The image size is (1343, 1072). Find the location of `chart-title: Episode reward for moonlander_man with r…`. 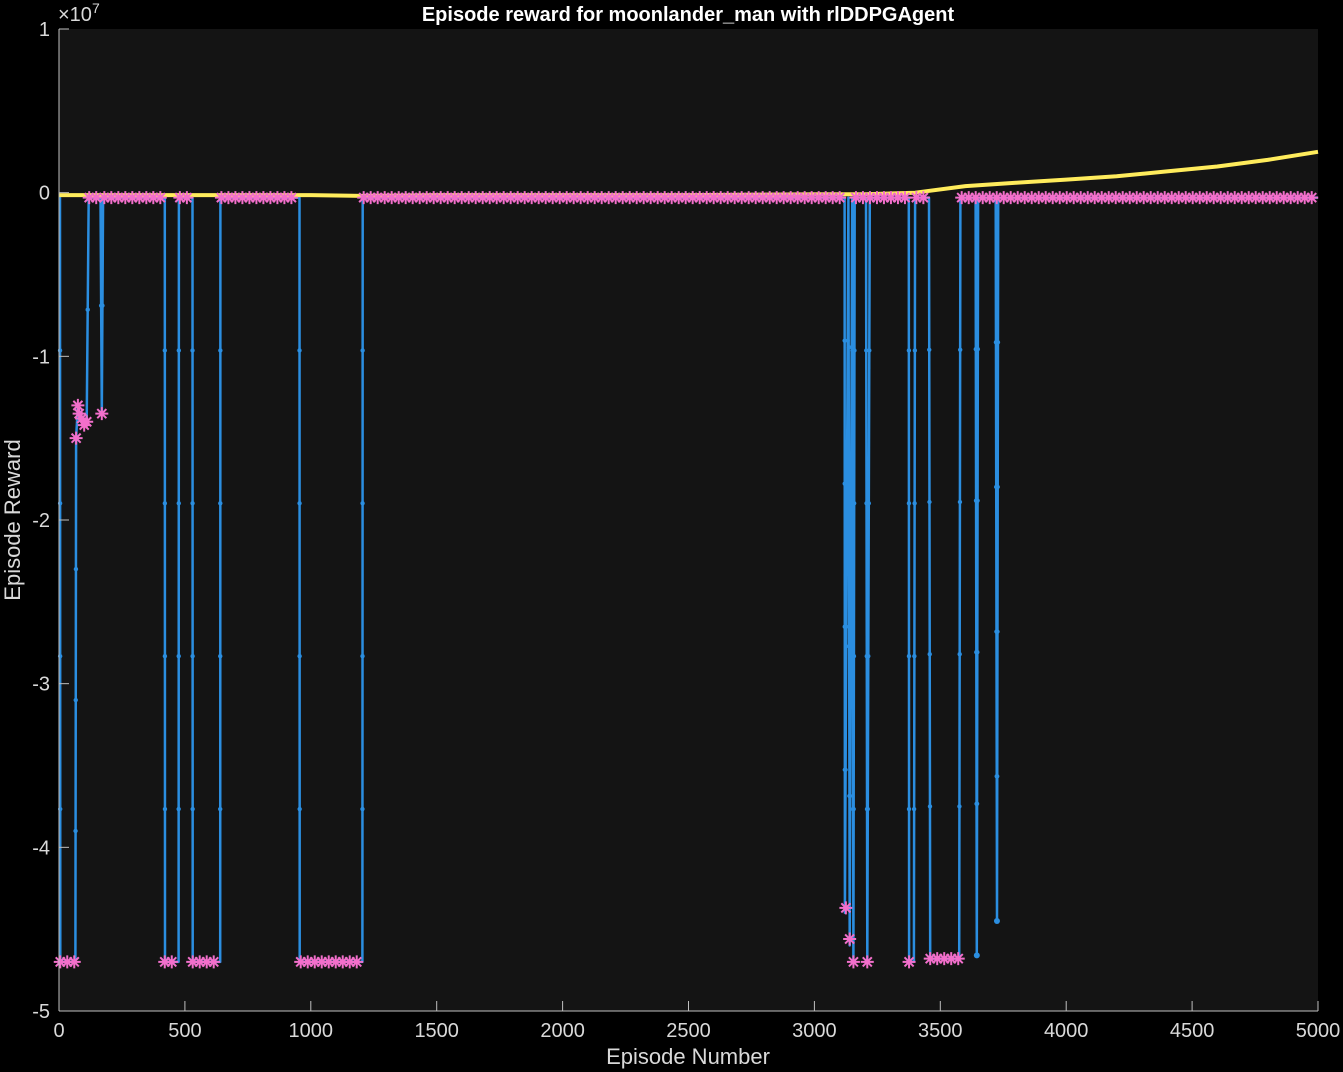

chart-title: Episode reward for moonlander_man with r… is located at coordinates (688, 15).